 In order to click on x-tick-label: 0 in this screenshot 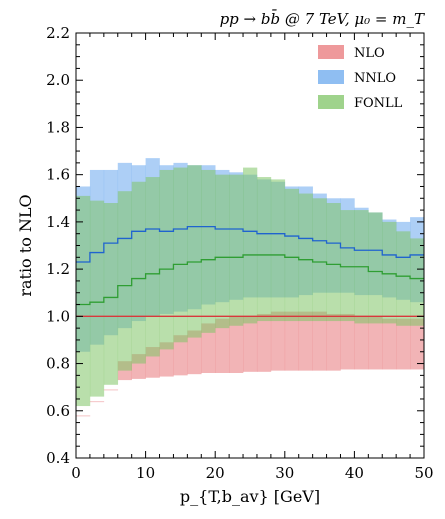, I will do `click(76, 473)`.